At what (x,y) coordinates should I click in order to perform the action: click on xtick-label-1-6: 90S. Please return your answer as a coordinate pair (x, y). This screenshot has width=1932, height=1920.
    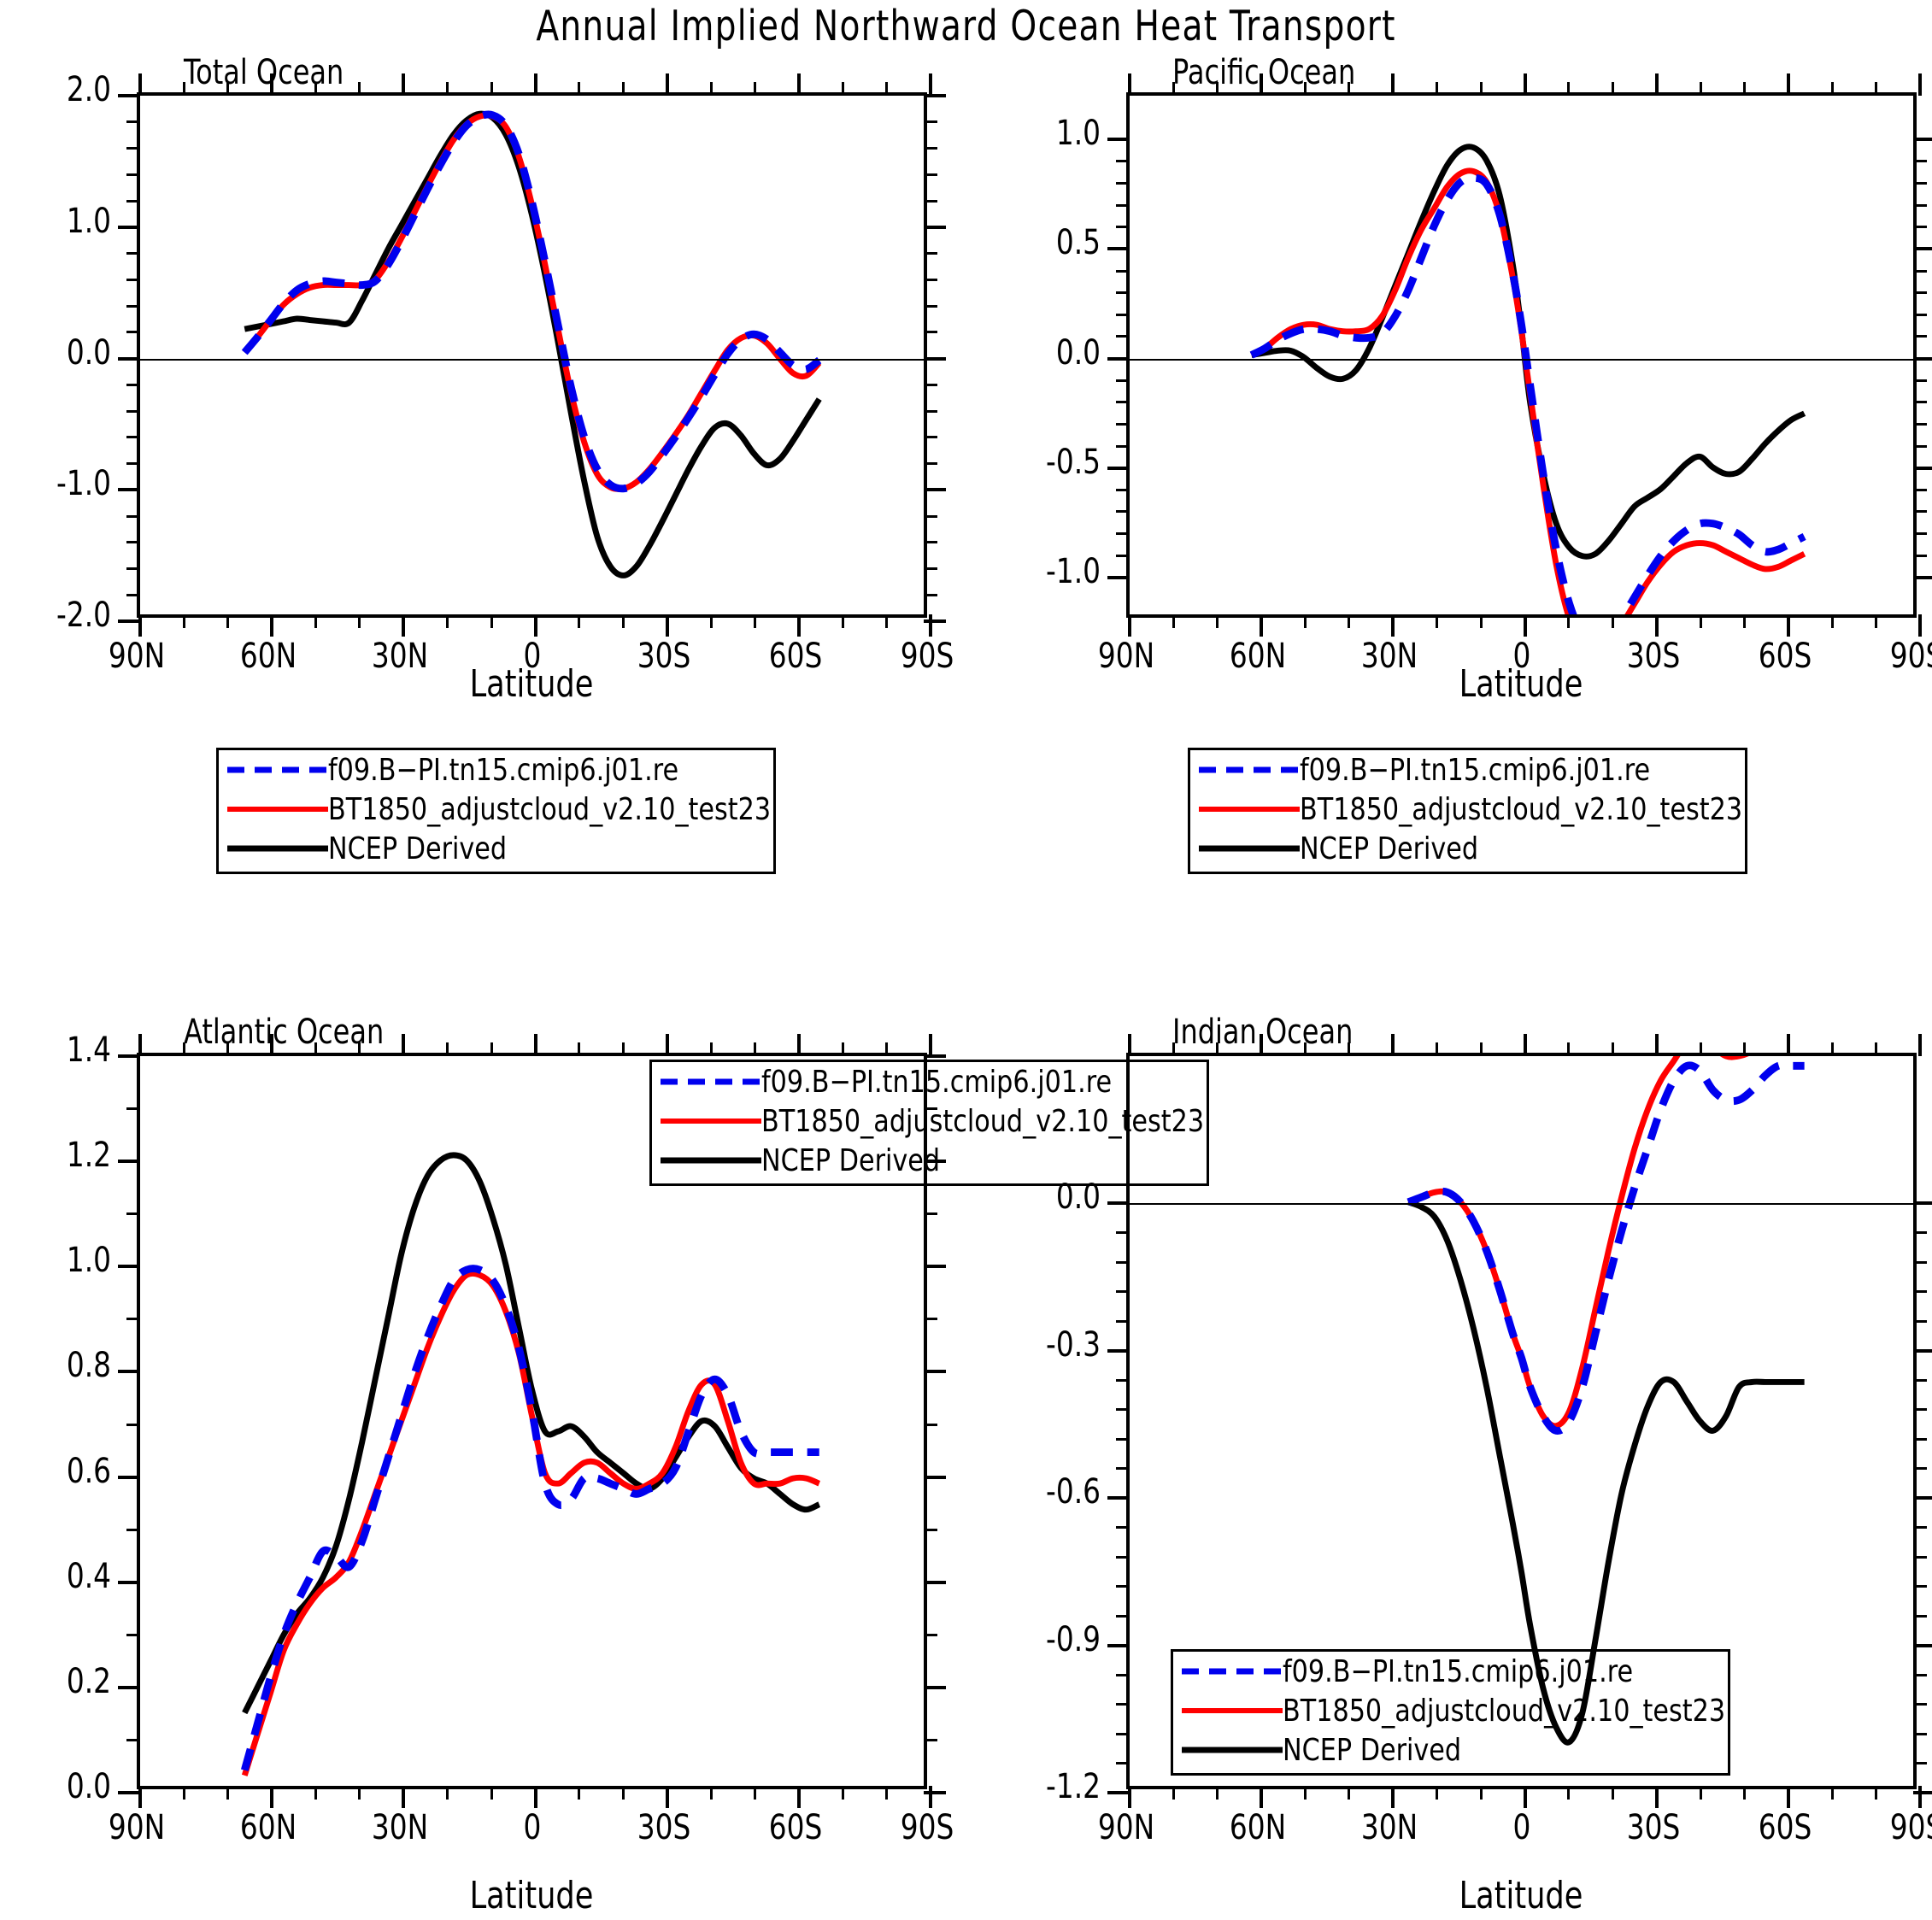
    Looking at the image, I should click on (1910, 657).